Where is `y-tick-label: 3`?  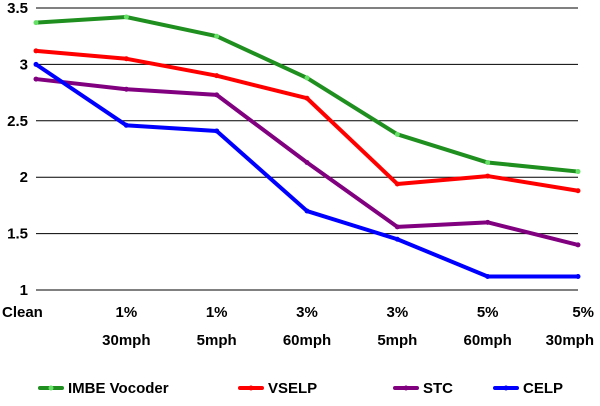
y-tick-label: 3 is located at coordinates (24, 64).